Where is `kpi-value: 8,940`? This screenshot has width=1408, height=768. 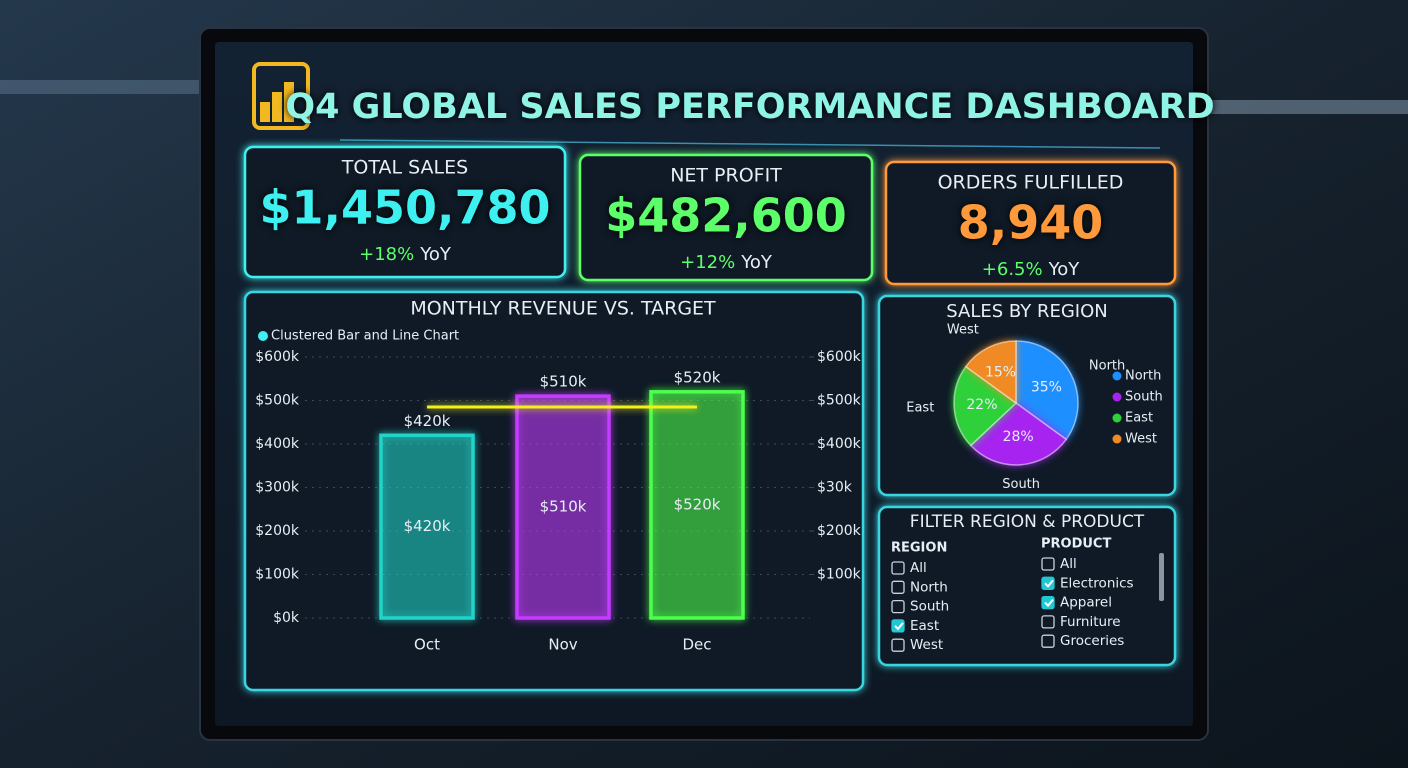 kpi-value: 8,940 is located at coordinates (1031, 223).